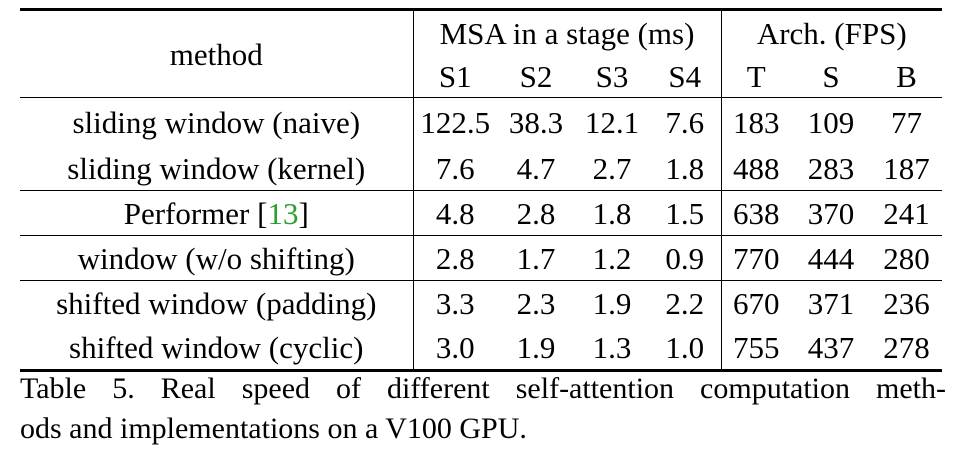  I want to click on fps-cell: 770, so click(756, 258).